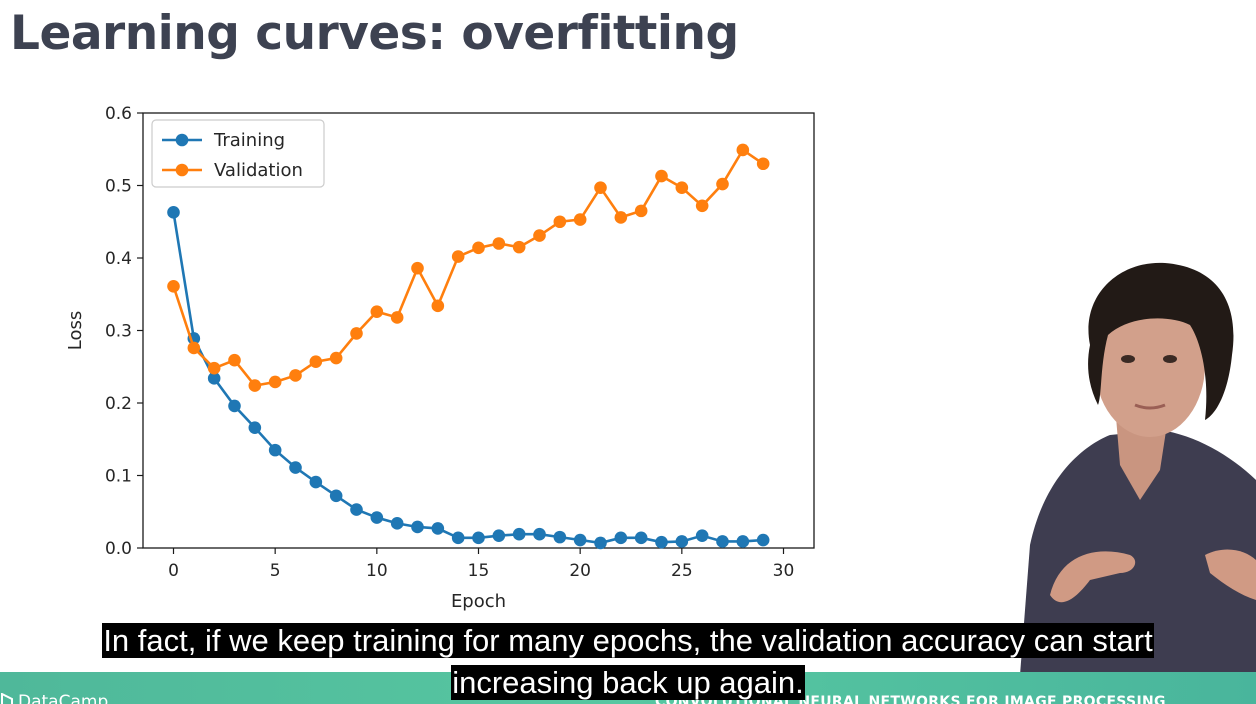 This screenshot has width=1256, height=704. I want to click on slide-title: Learning curves: overfitting, so click(374, 33).